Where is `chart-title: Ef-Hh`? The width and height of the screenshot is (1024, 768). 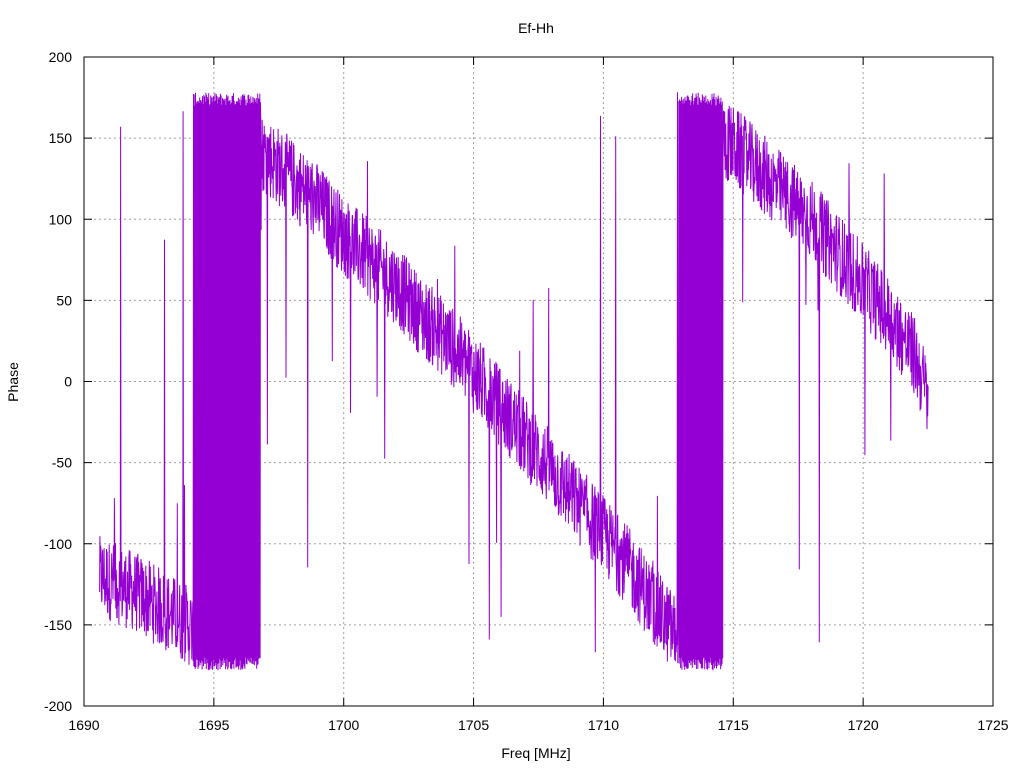
chart-title: Ef-Hh is located at coordinates (536, 28).